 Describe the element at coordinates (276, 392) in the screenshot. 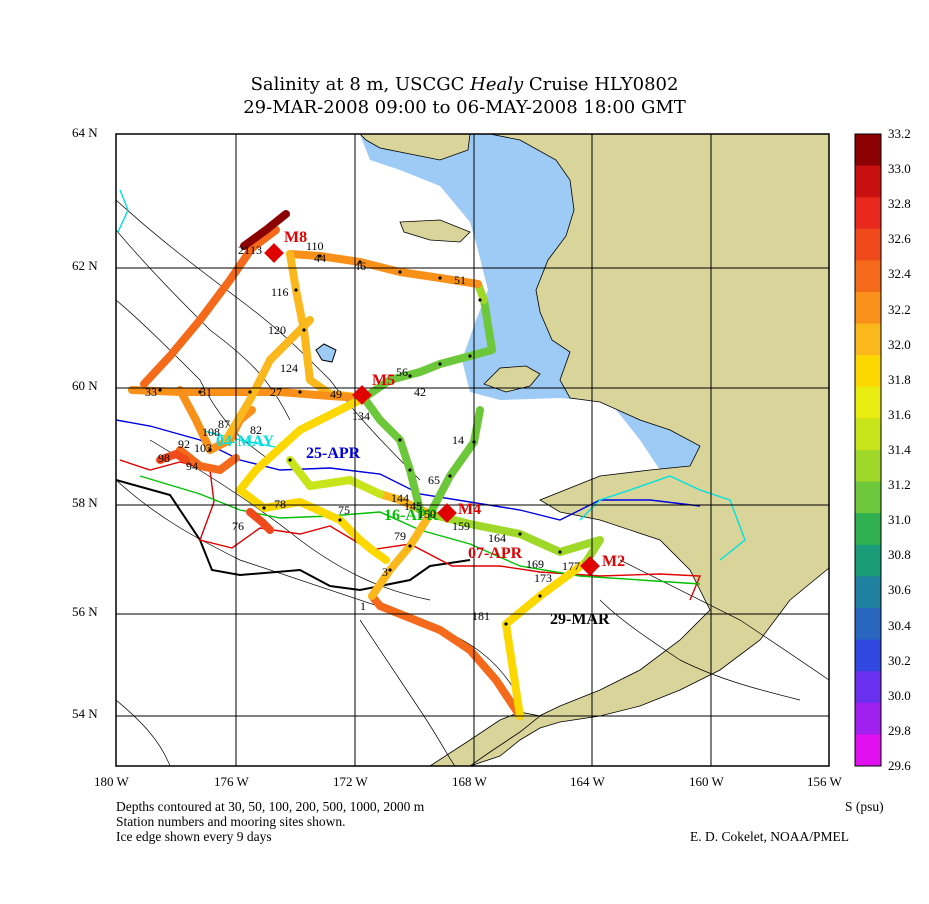

I see `svg-text: 27` at that location.